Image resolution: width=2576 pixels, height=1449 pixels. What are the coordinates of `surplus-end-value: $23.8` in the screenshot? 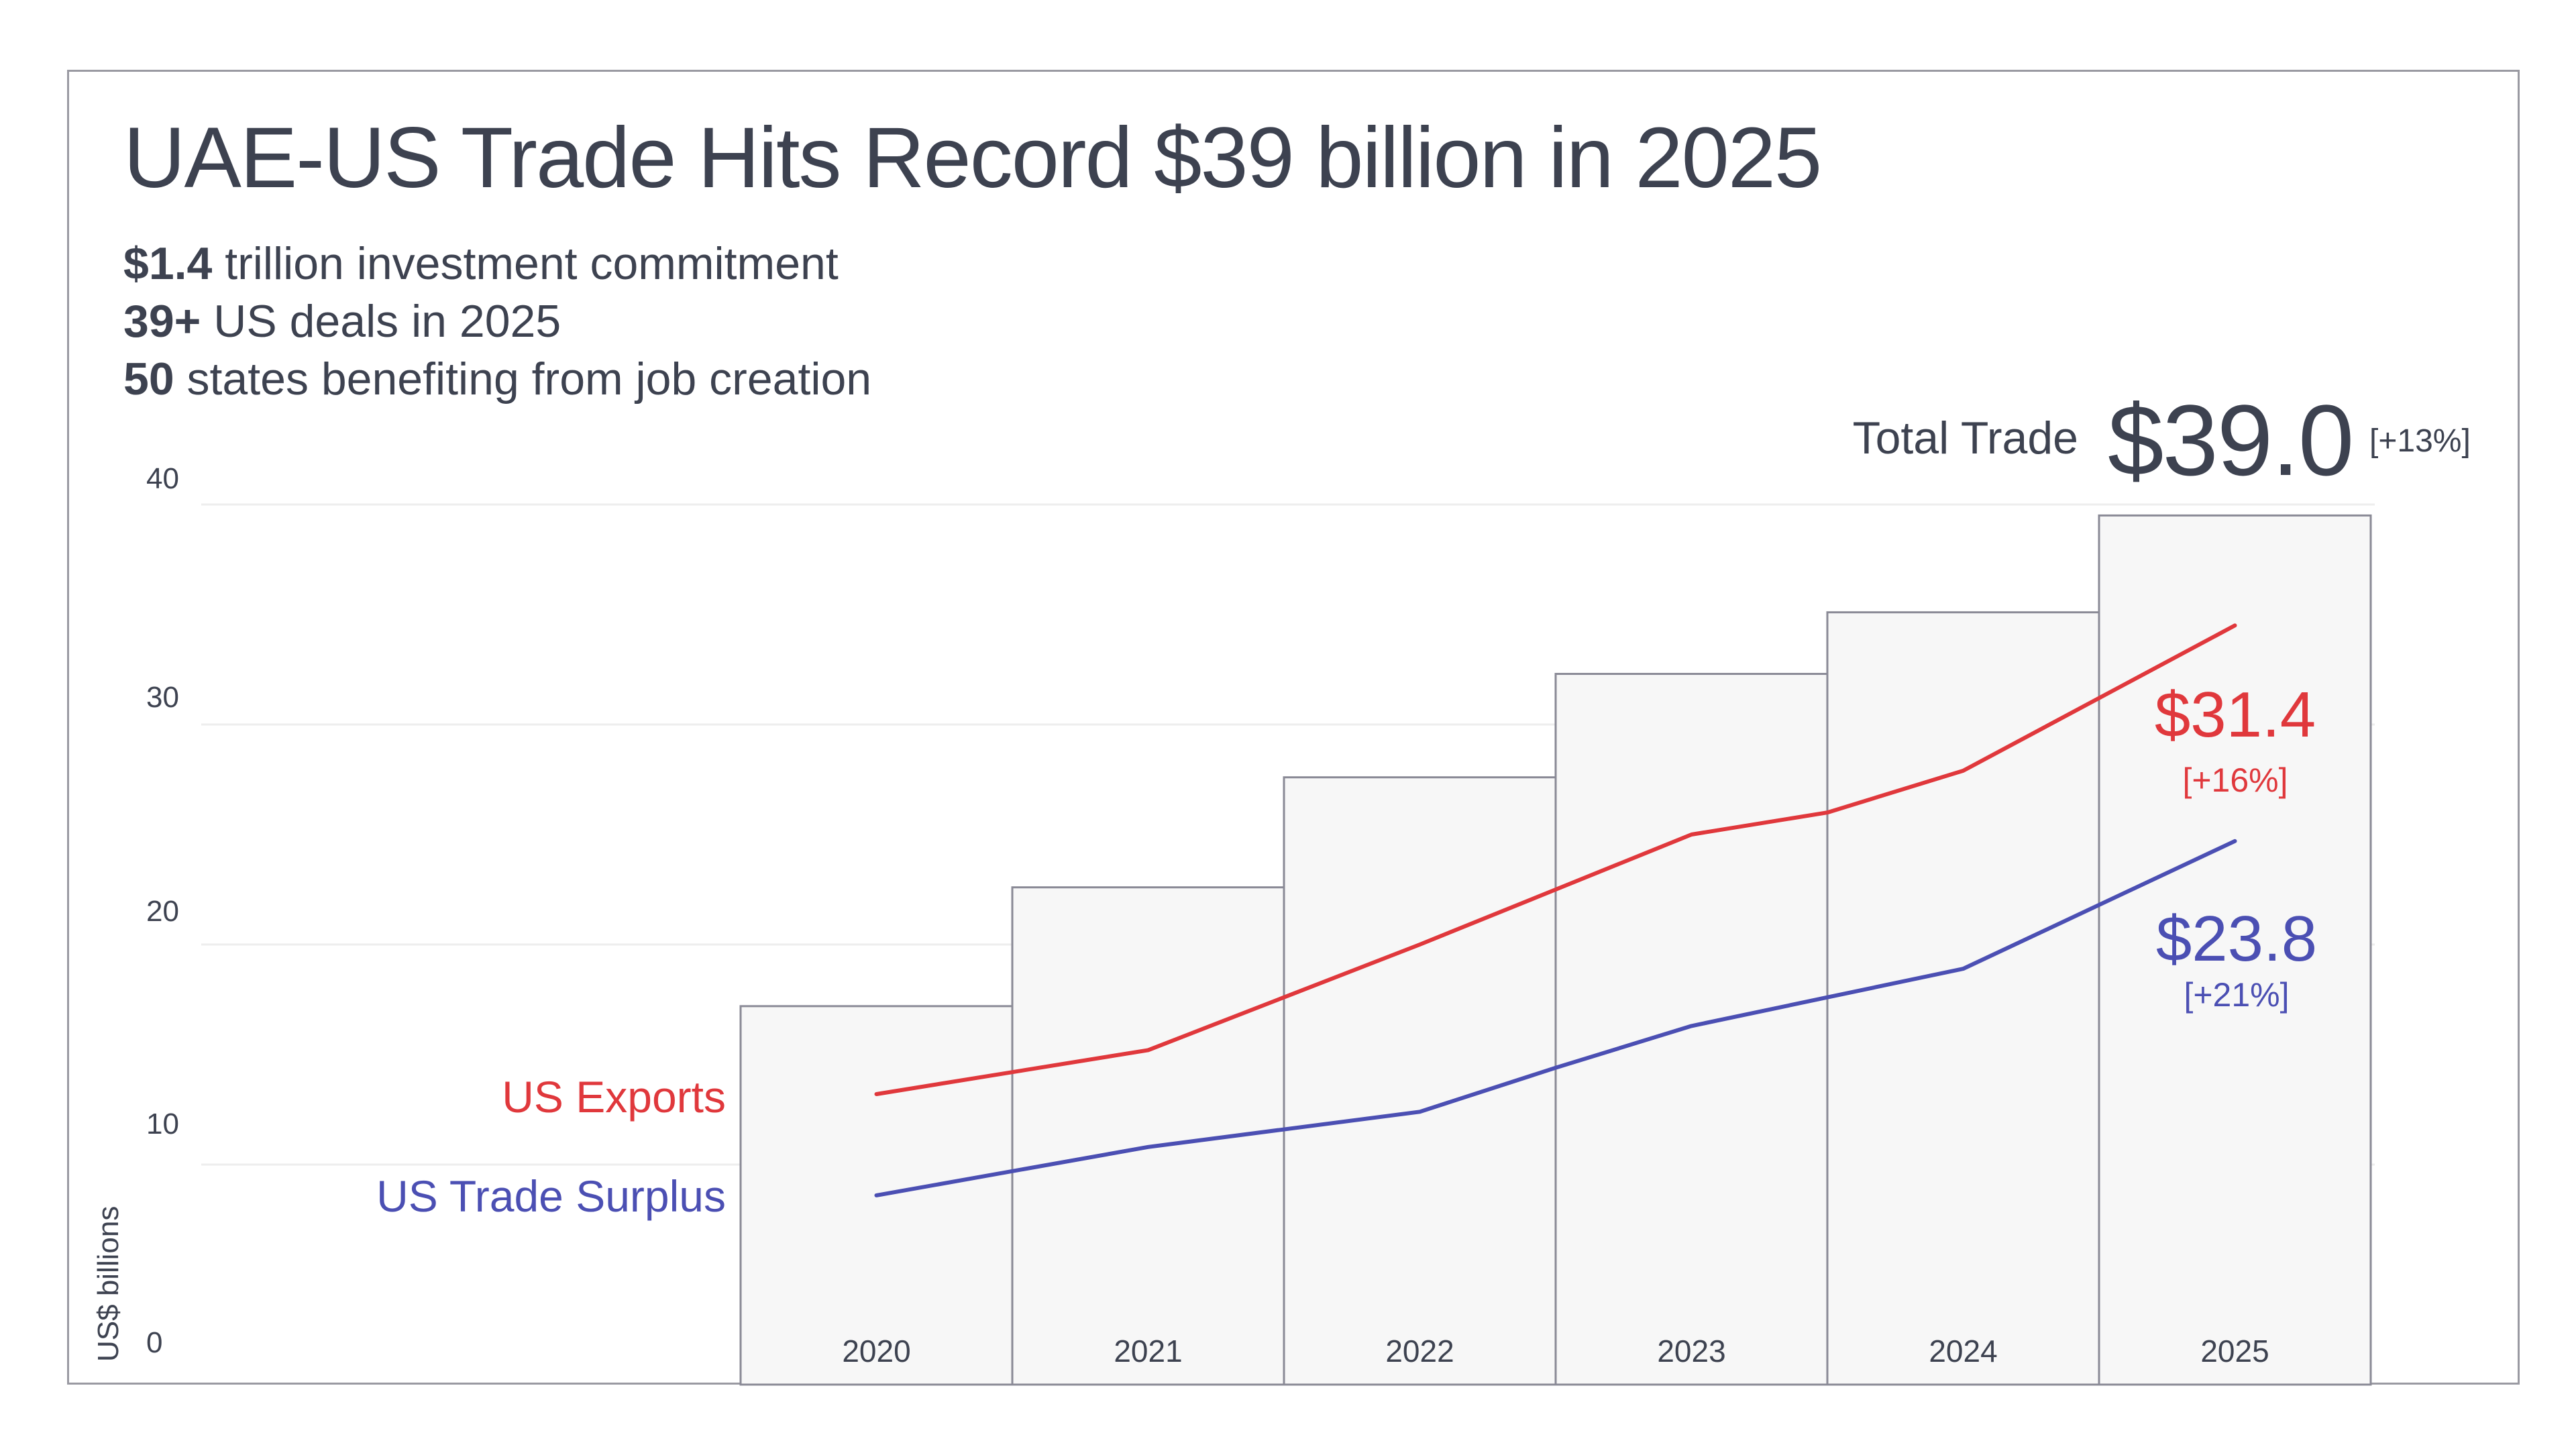 It's located at (2236, 939).